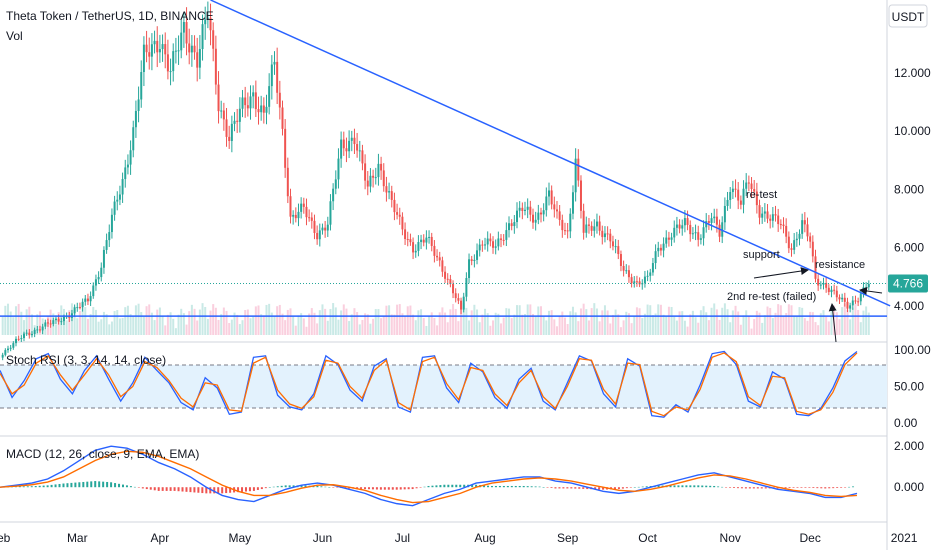 The image size is (932, 550). Describe the element at coordinates (14, 36) in the screenshot. I see `vol-label: Vol` at that location.